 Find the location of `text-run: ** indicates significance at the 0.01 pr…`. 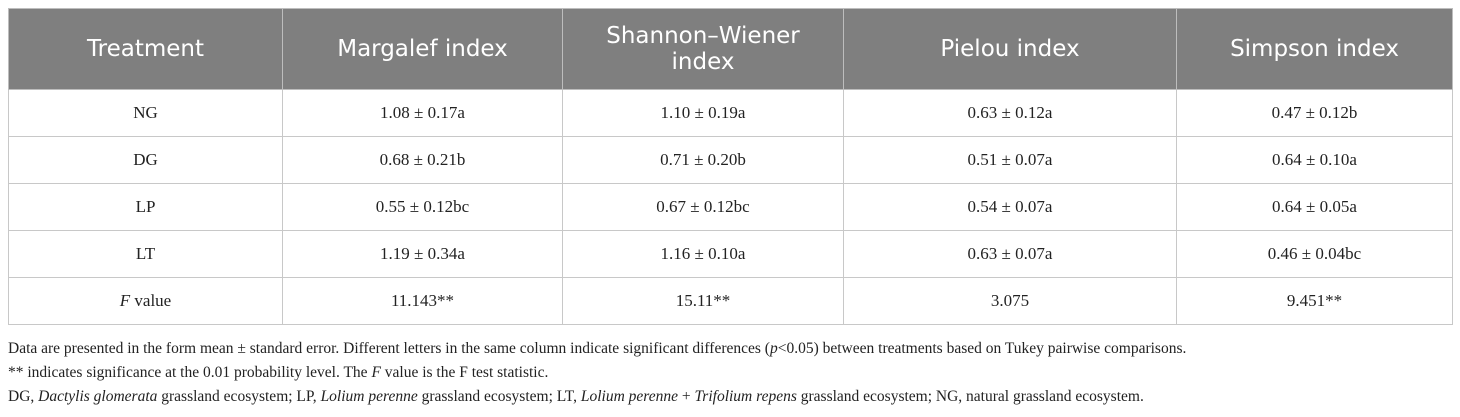

text-run: ** indicates significance at the 0.01 pr… is located at coordinates (190, 372).